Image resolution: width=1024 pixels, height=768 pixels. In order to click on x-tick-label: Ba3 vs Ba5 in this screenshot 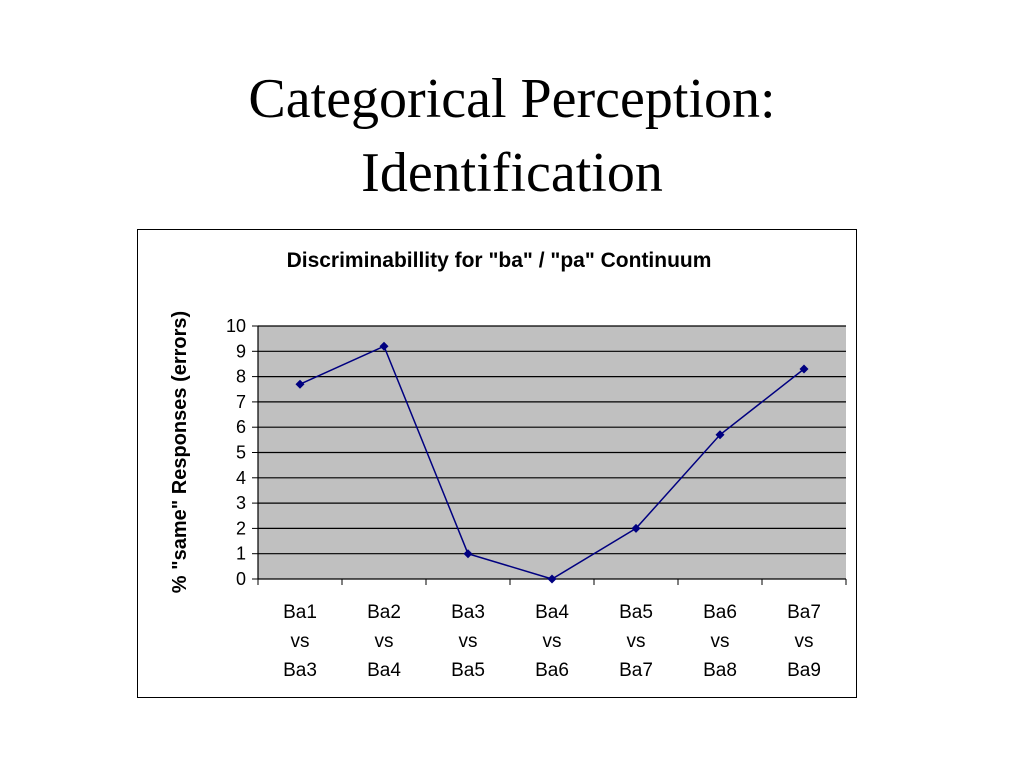, I will do `click(468, 641)`.